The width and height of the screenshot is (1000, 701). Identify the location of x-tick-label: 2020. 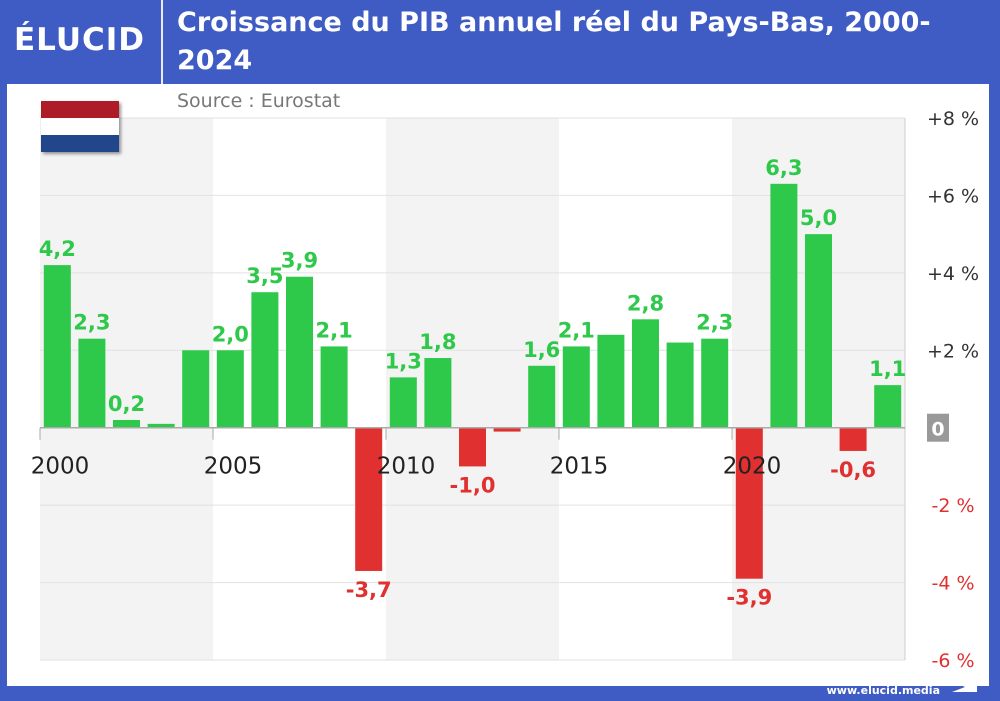
(752, 467).